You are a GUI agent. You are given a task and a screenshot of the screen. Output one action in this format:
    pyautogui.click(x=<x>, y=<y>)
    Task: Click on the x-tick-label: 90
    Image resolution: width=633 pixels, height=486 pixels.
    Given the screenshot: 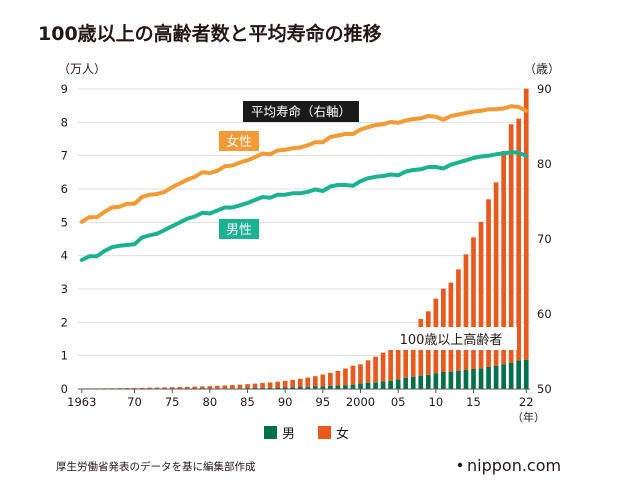 What is the action you would take?
    pyautogui.click(x=285, y=402)
    